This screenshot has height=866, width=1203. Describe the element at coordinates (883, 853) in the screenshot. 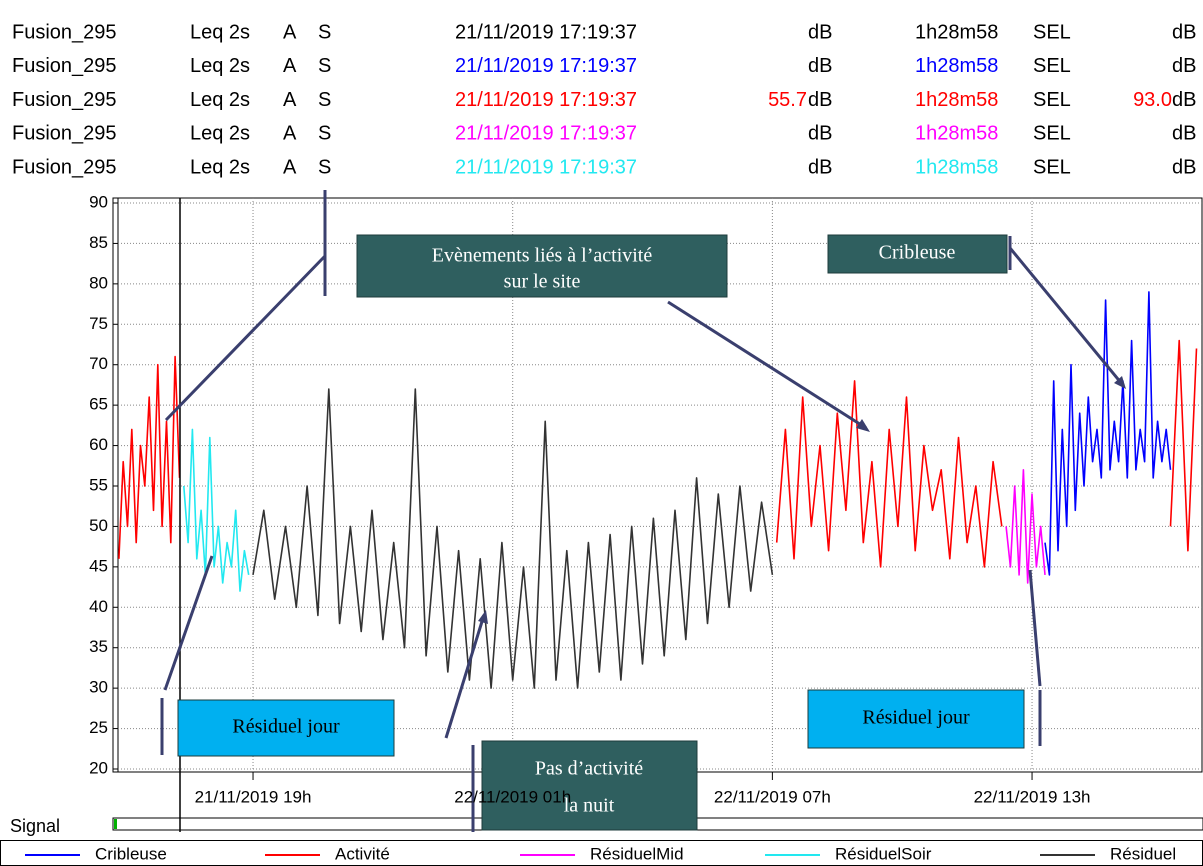

I see `legend-label: RésiduelSoir` at that location.